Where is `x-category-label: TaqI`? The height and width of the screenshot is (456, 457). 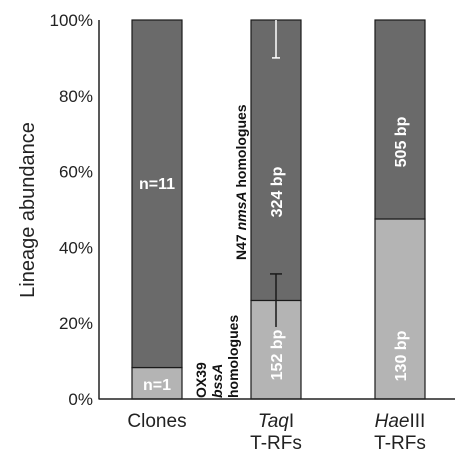 x-category-label: TaqI is located at coordinates (276, 421).